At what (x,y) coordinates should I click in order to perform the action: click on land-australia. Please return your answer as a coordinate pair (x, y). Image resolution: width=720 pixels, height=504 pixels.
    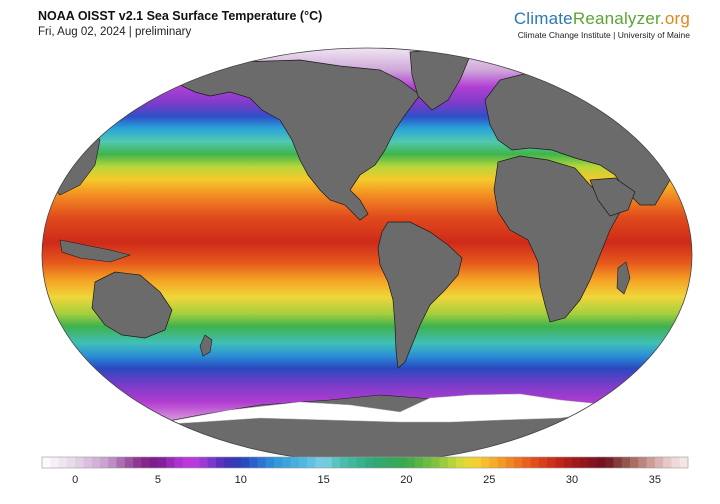
    Looking at the image, I should click on (132, 305).